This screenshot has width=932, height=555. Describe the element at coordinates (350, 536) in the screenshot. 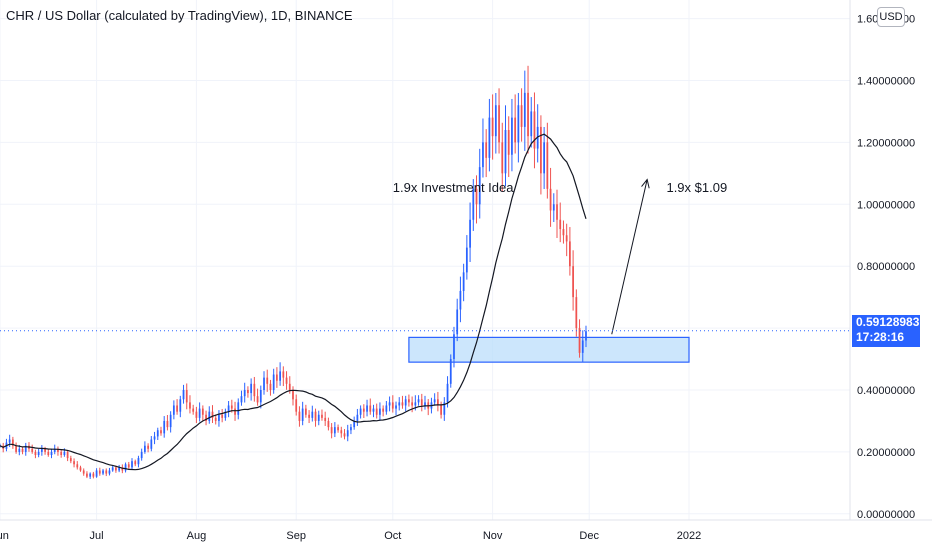

I see `time-axis: Jun Jul Aug Sep Oct Nov Dec 2022` at that location.